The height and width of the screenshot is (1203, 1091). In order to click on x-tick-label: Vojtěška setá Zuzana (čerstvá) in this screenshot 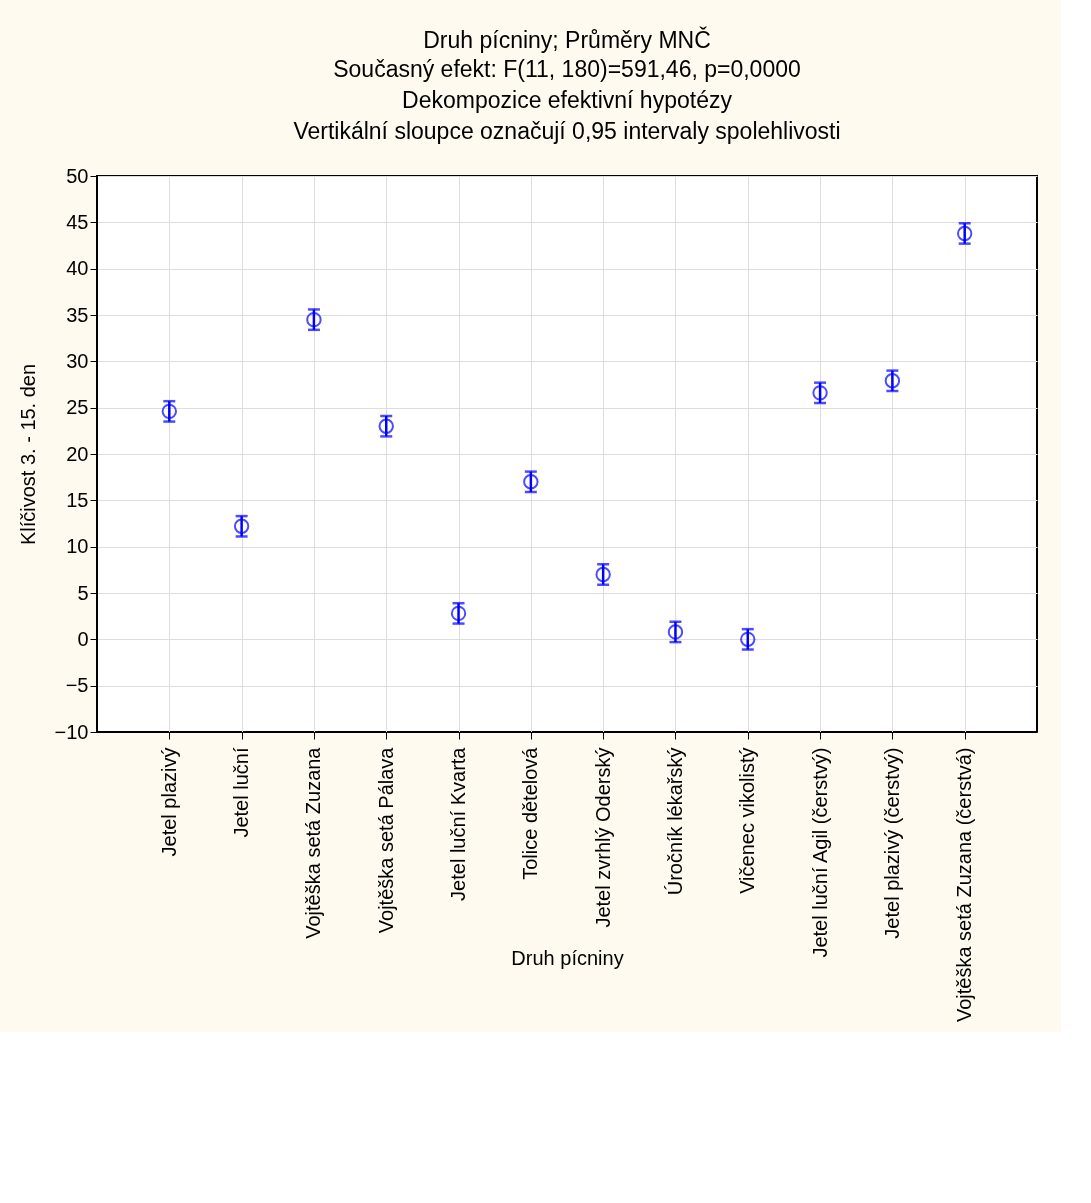, I will do `click(964, 885)`.